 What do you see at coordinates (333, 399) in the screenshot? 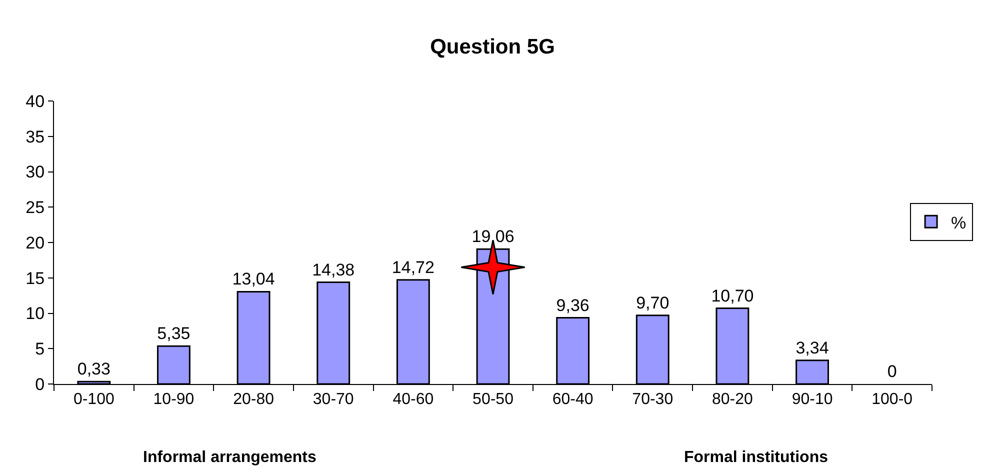
I see `x-tick-label: 30-70` at bounding box center [333, 399].